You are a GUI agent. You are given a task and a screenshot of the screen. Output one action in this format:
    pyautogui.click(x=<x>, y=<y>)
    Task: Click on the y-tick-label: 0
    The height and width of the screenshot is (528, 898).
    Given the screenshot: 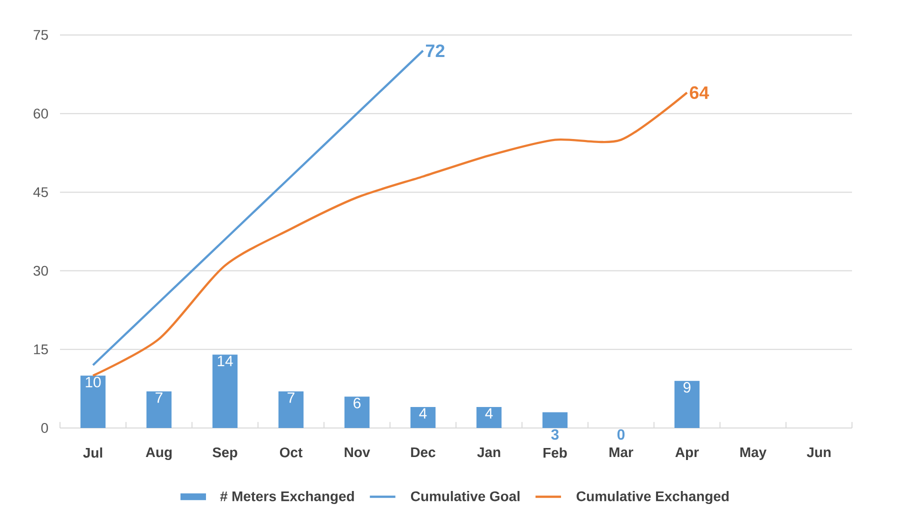 What is the action you would take?
    pyautogui.click(x=44, y=428)
    